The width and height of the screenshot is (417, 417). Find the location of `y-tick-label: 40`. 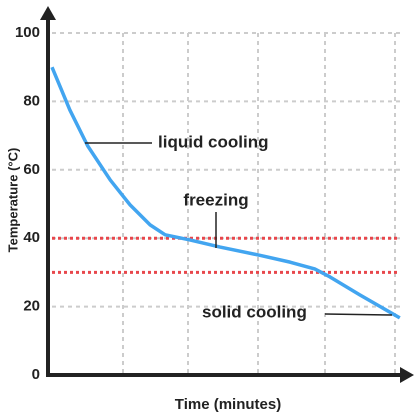

y-tick-label: 40 is located at coordinates (31, 237).